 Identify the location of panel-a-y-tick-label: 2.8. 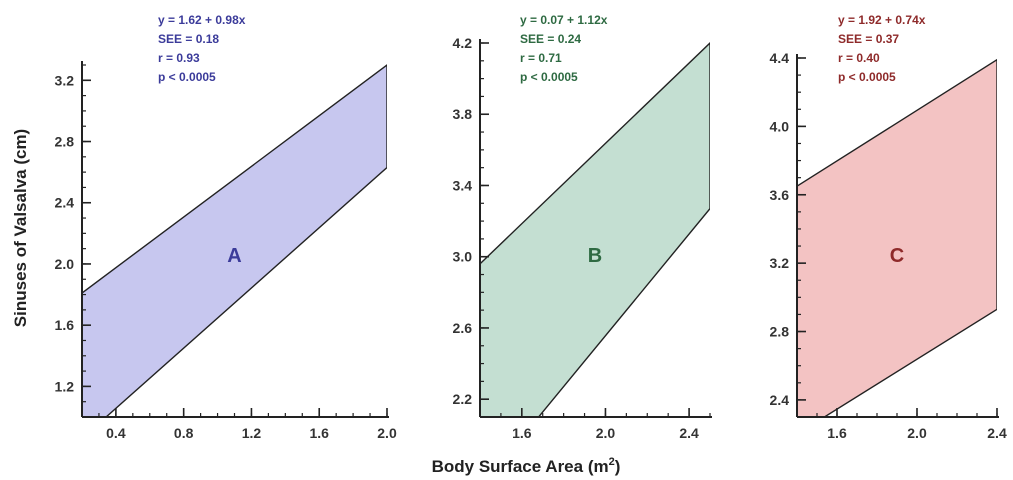
(65, 142).